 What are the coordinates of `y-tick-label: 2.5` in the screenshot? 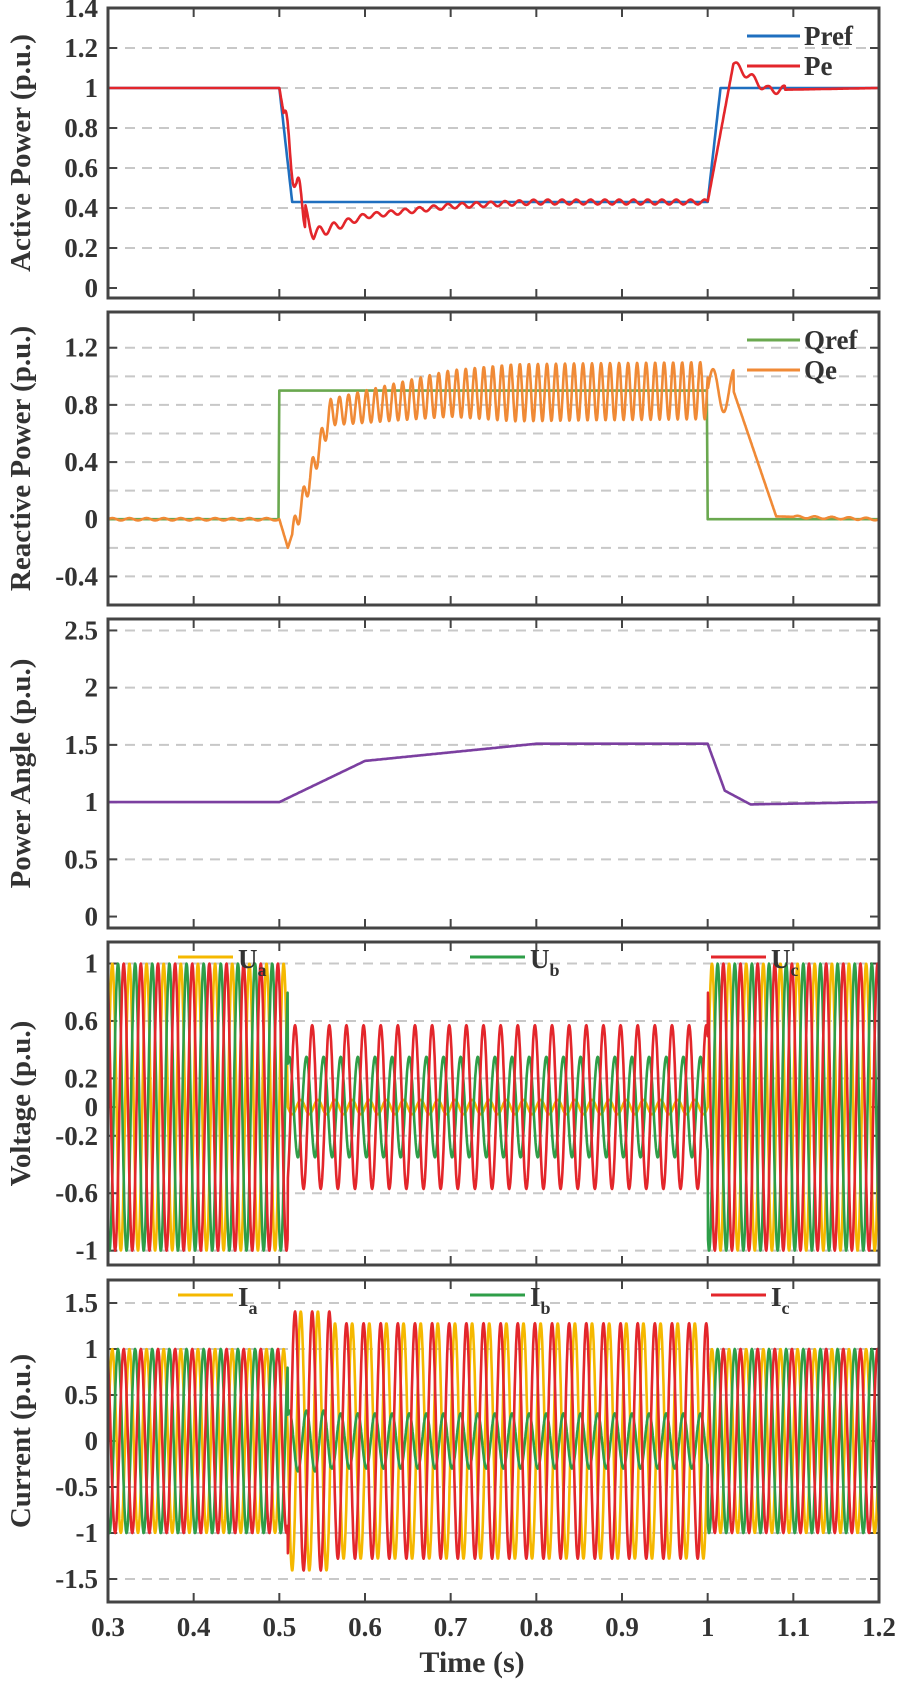 It's located at (81, 630).